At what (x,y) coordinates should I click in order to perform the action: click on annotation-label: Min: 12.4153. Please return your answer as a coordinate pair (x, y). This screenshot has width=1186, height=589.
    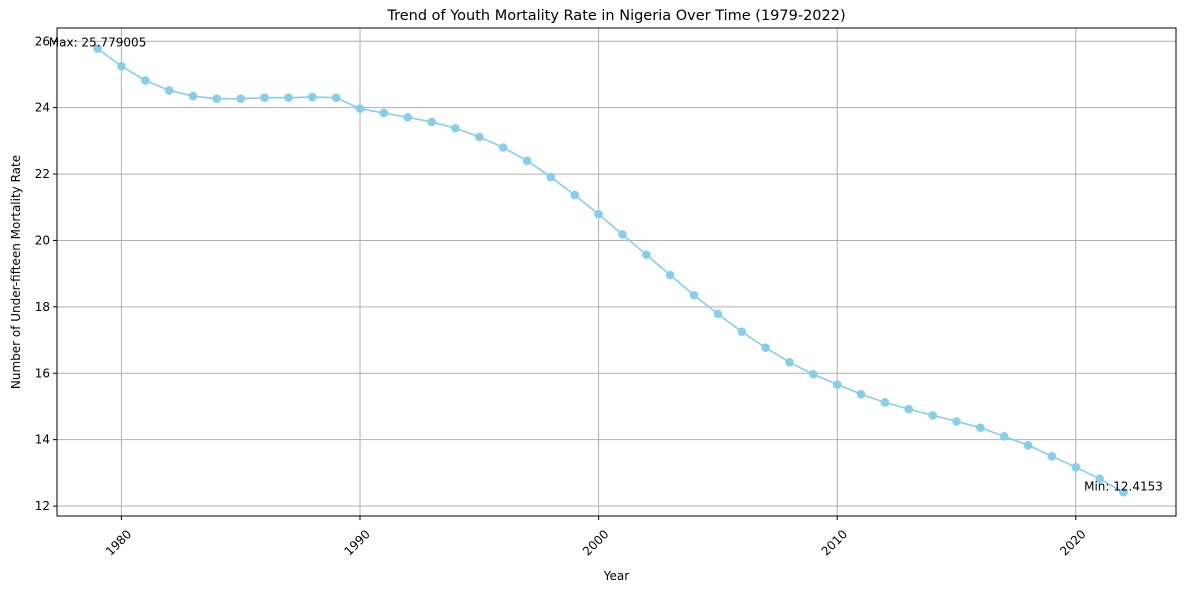
    Looking at the image, I should click on (1123, 486).